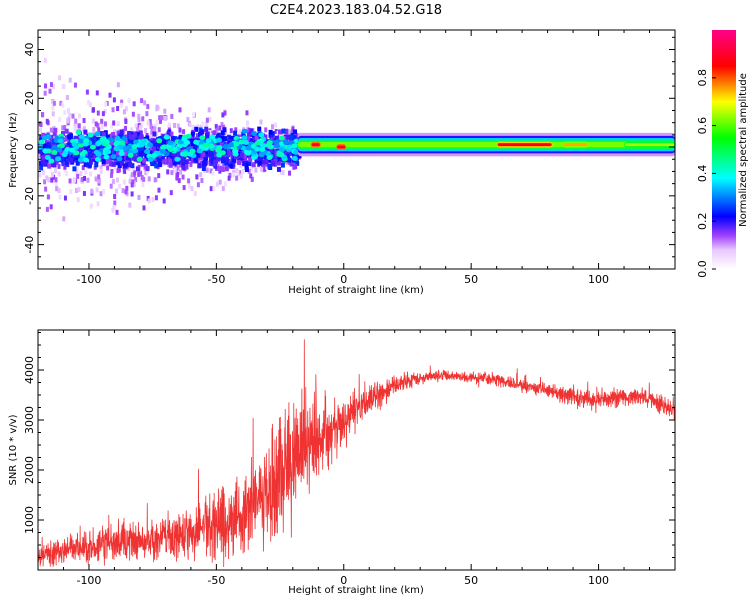 The height and width of the screenshot is (600, 750). Describe the element at coordinates (575, 145) in the screenshot. I see `spectrogram-peak` at that location.